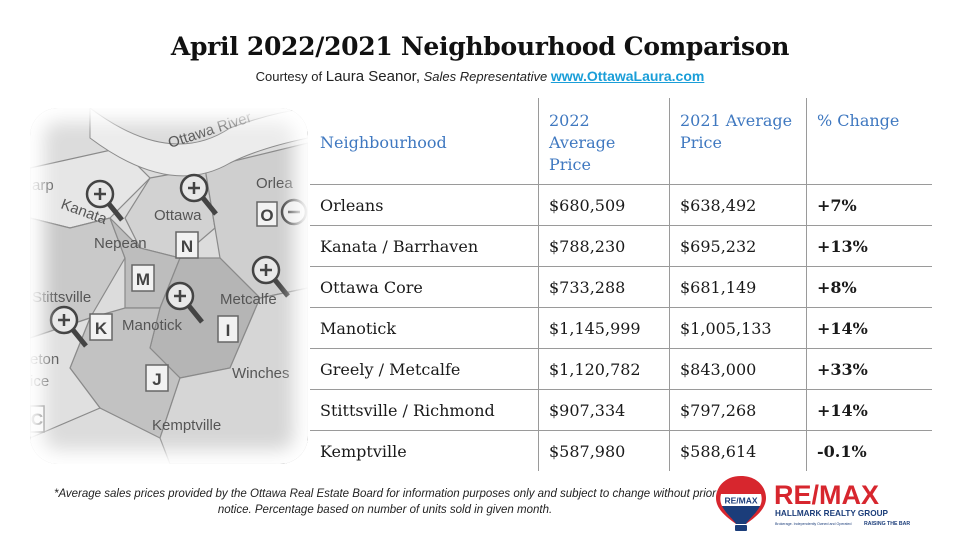 This screenshot has width=960, height=540. I want to click on balloon-text: RE/MAX, so click(740, 501).